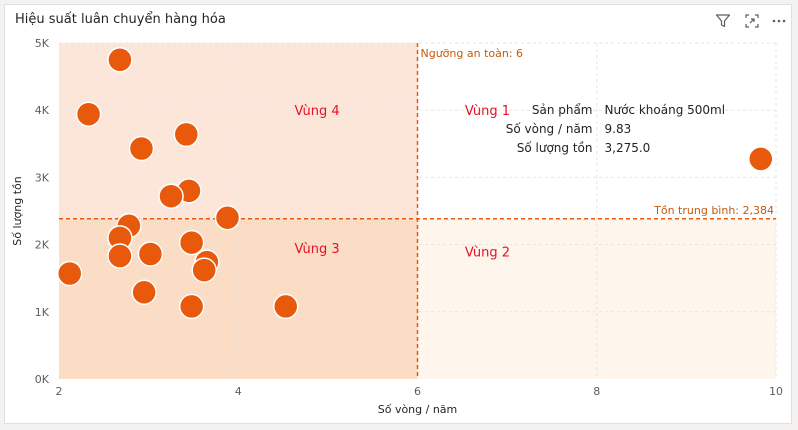 The width and height of the screenshot is (798, 430). What do you see at coordinates (417, 391) in the screenshot?
I see `x-tick-label: 6` at bounding box center [417, 391].